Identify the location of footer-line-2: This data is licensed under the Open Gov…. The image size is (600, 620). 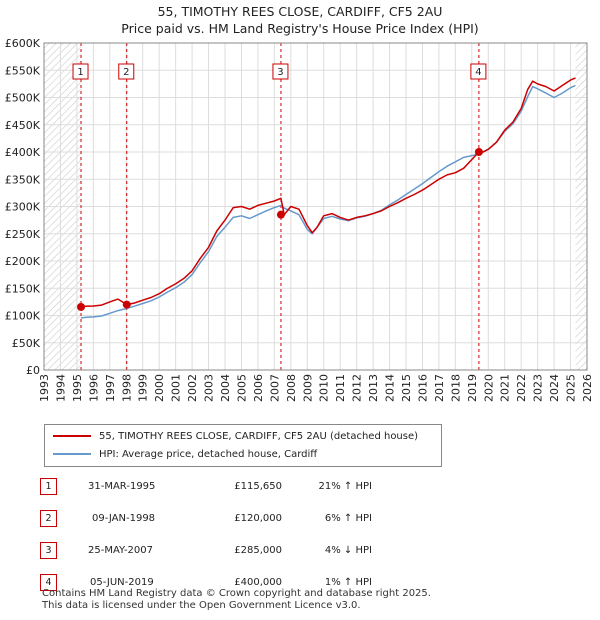
(201, 605).